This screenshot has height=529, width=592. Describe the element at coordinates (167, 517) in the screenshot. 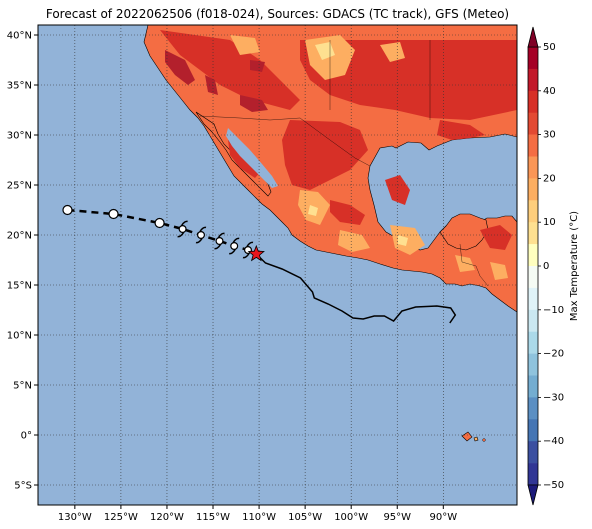

I see `lon-tick-label: 120°W` at that location.